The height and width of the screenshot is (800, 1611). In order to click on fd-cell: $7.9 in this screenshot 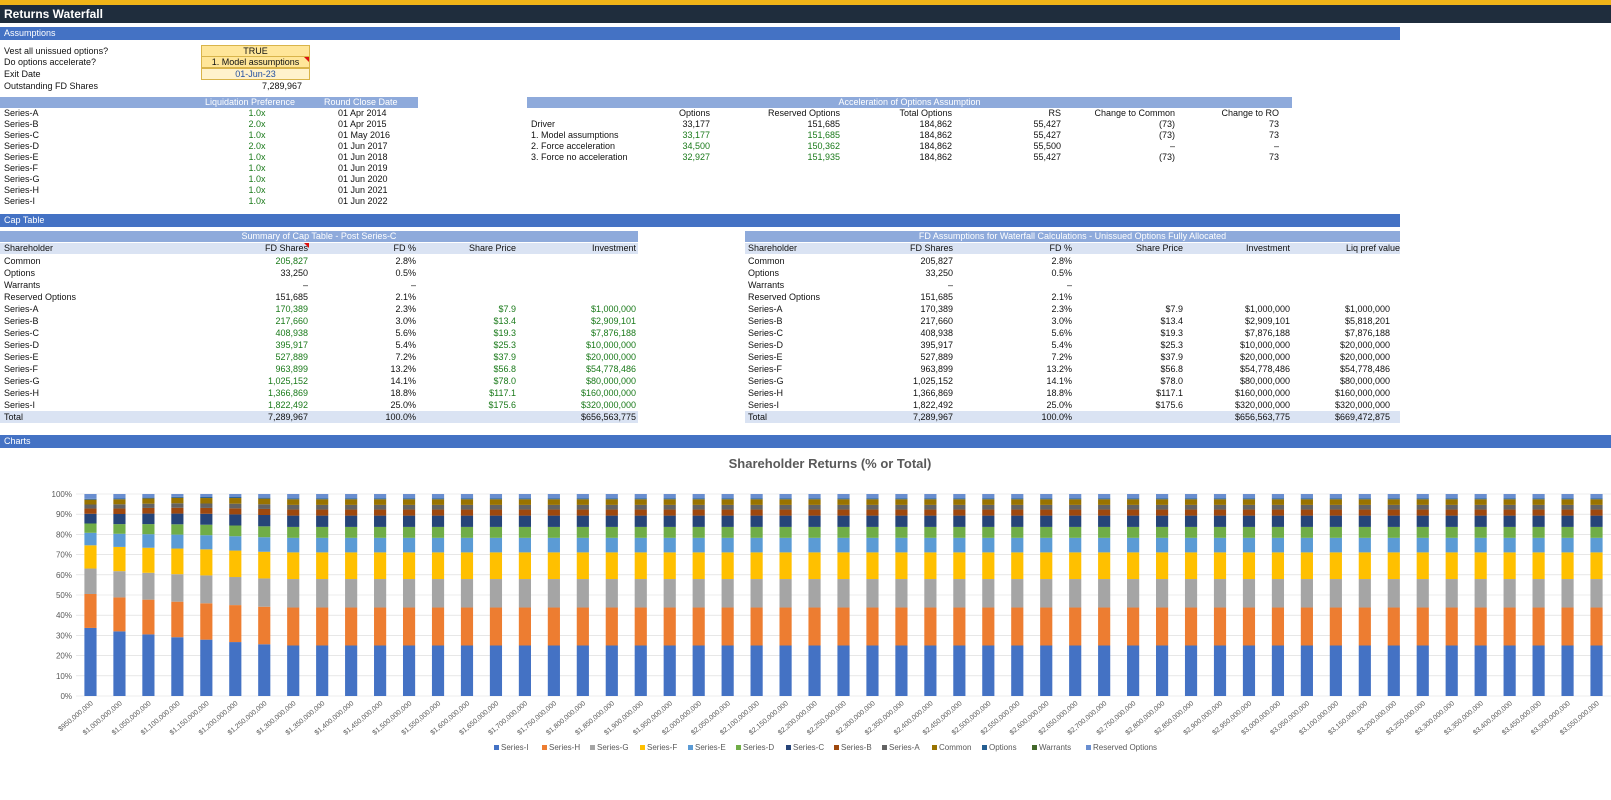, I will do `click(1174, 309)`.